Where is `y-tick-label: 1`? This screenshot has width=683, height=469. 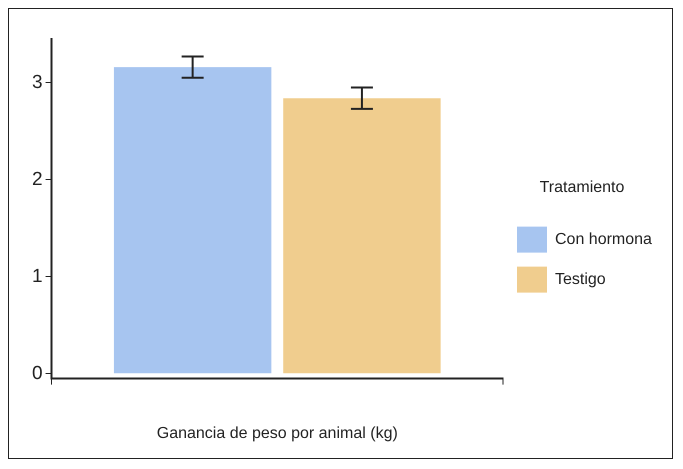 y-tick-label: 1 is located at coordinates (37, 276).